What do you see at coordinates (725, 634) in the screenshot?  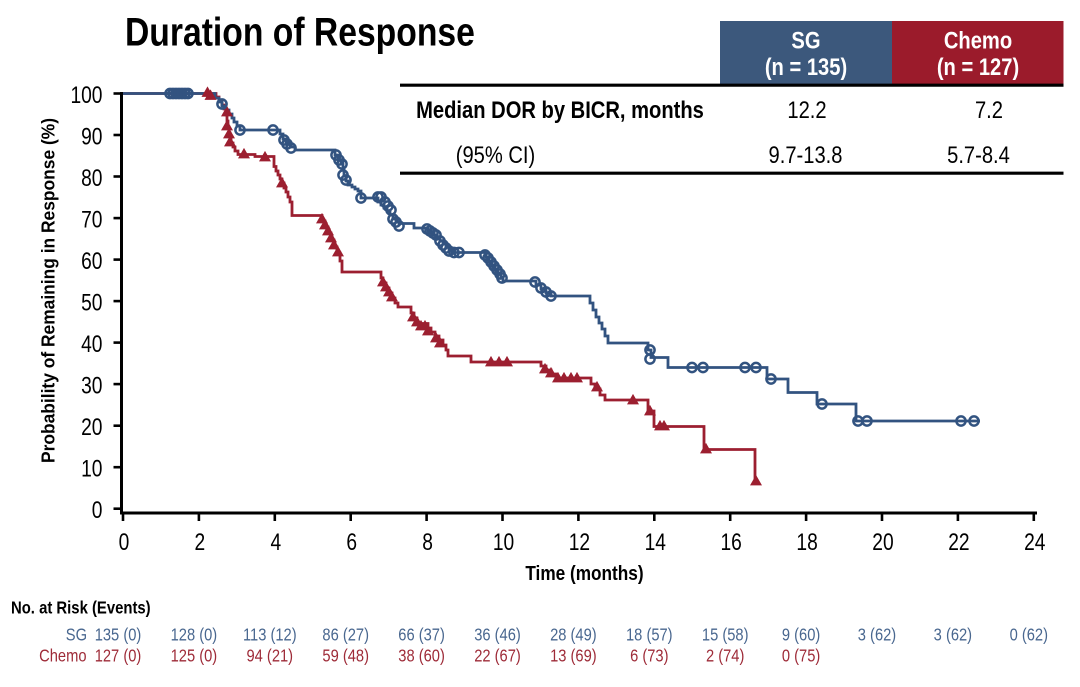 I see `svg-text: 15 (58)` at bounding box center [725, 634].